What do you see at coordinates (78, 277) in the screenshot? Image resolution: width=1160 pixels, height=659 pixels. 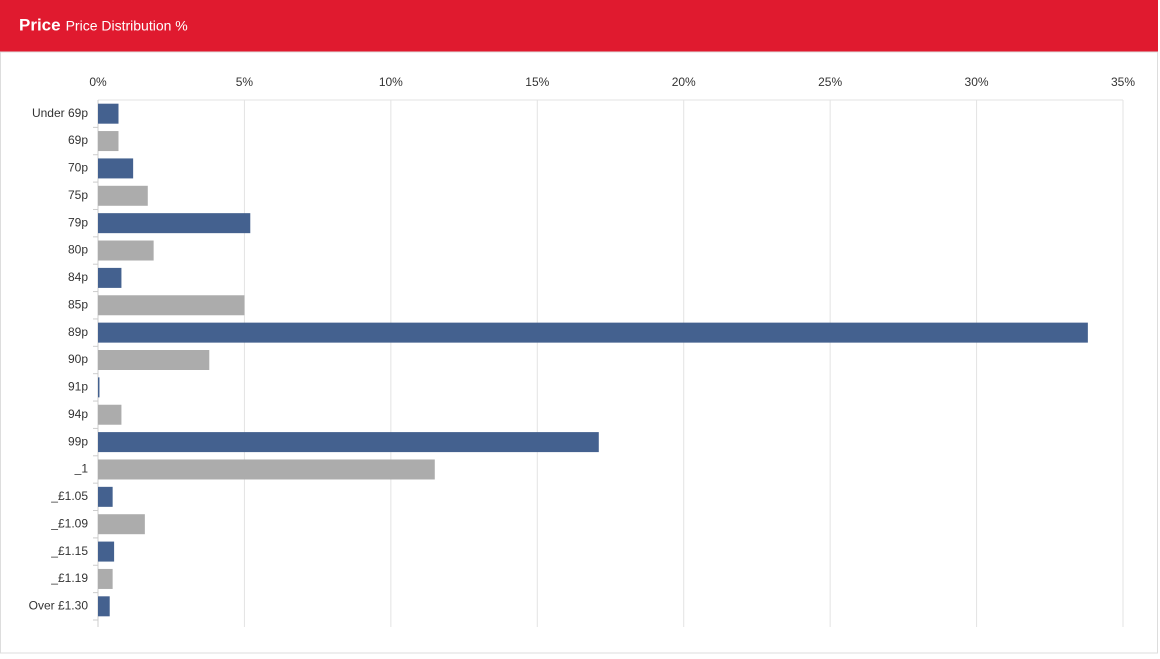 I see `y-tick-label: 84p` at bounding box center [78, 277].